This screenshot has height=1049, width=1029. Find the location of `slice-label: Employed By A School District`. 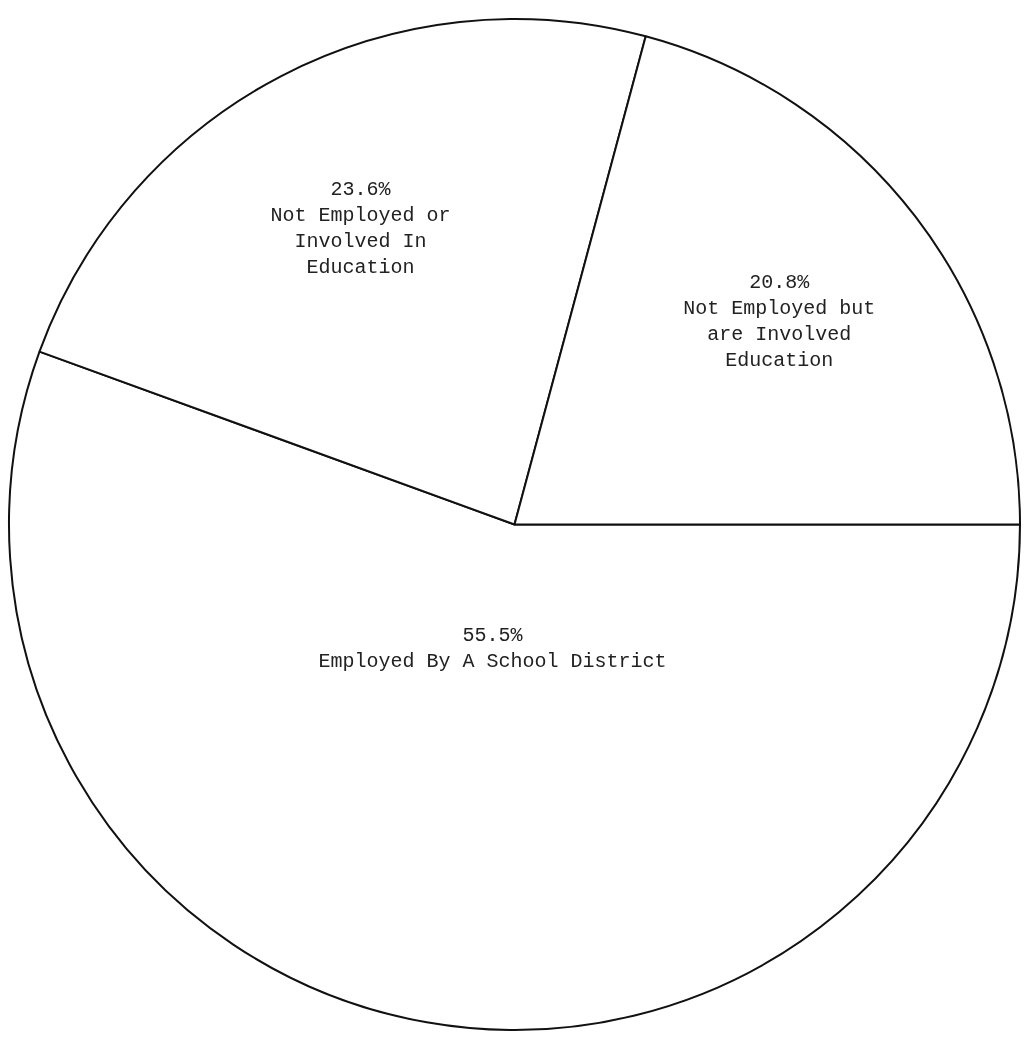

slice-label: Employed By A School District is located at coordinates (492, 662).